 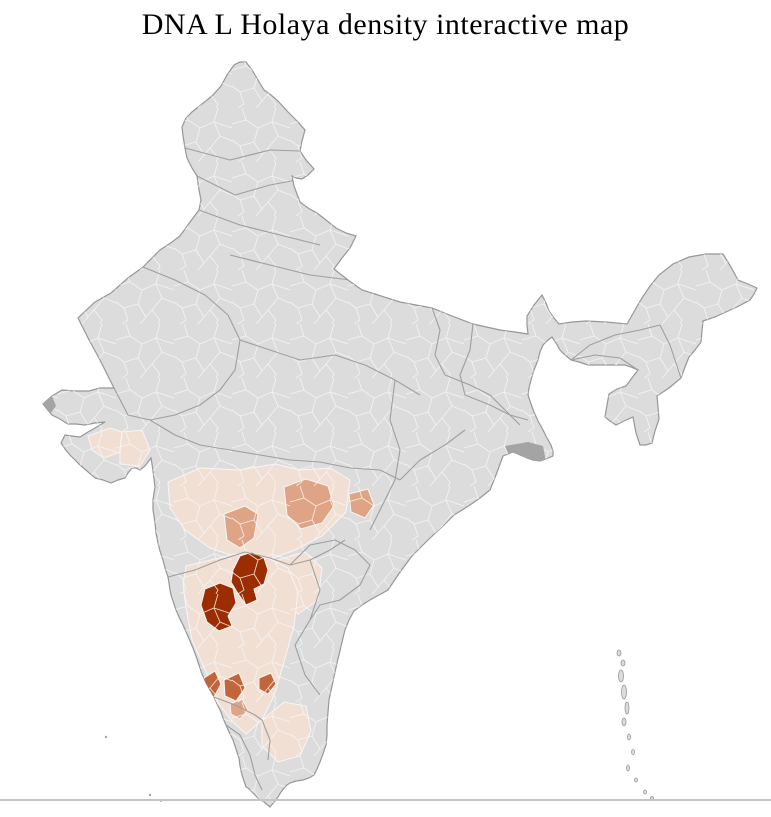 What do you see at coordinates (385, 800) in the screenshot?
I see `bottom-divider` at bounding box center [385, 800].